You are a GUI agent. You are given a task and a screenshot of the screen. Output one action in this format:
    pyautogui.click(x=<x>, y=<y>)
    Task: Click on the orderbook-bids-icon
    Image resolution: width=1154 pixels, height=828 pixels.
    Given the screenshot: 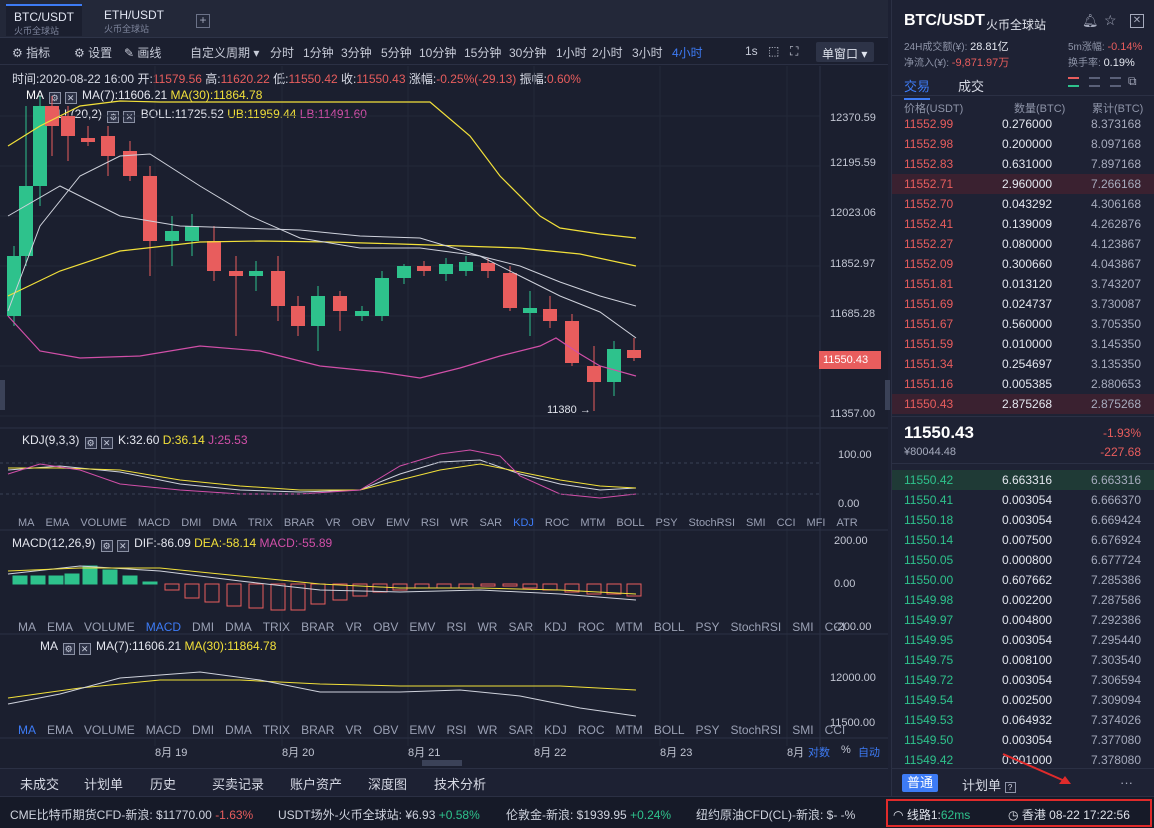 What is the action you would take?
    pyautogui.click(x=1094, y=82)
    